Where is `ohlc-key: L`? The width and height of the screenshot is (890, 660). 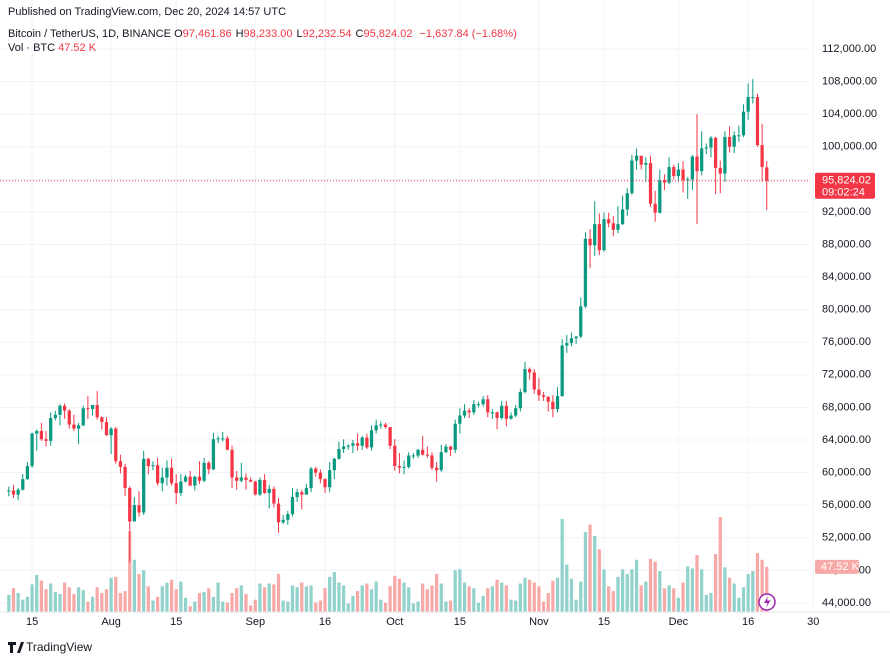
ohlc-key: L is located at coordinates (299, 34).